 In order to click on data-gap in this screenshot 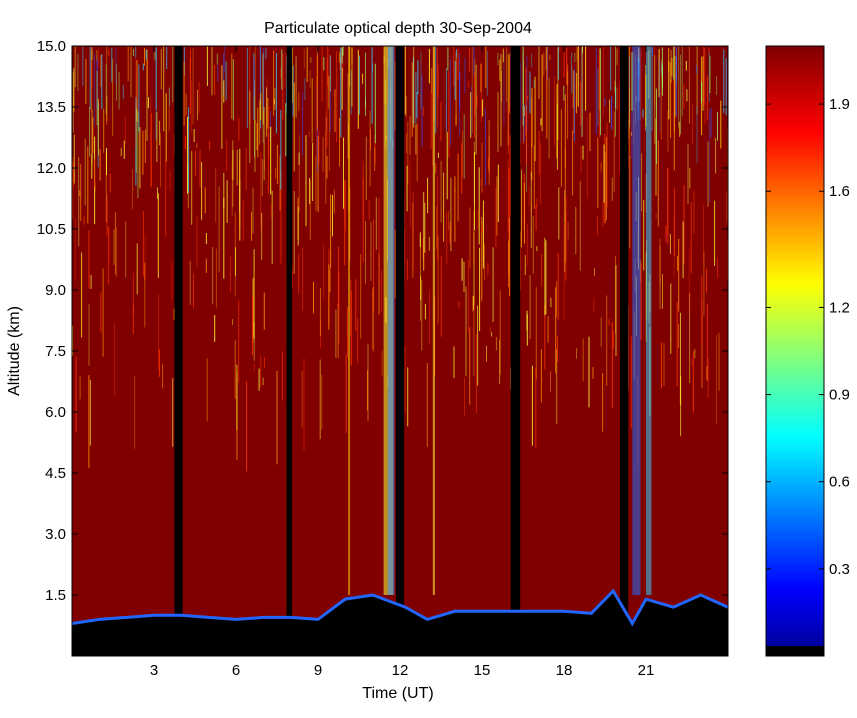, I will do `click(515, 351)`.